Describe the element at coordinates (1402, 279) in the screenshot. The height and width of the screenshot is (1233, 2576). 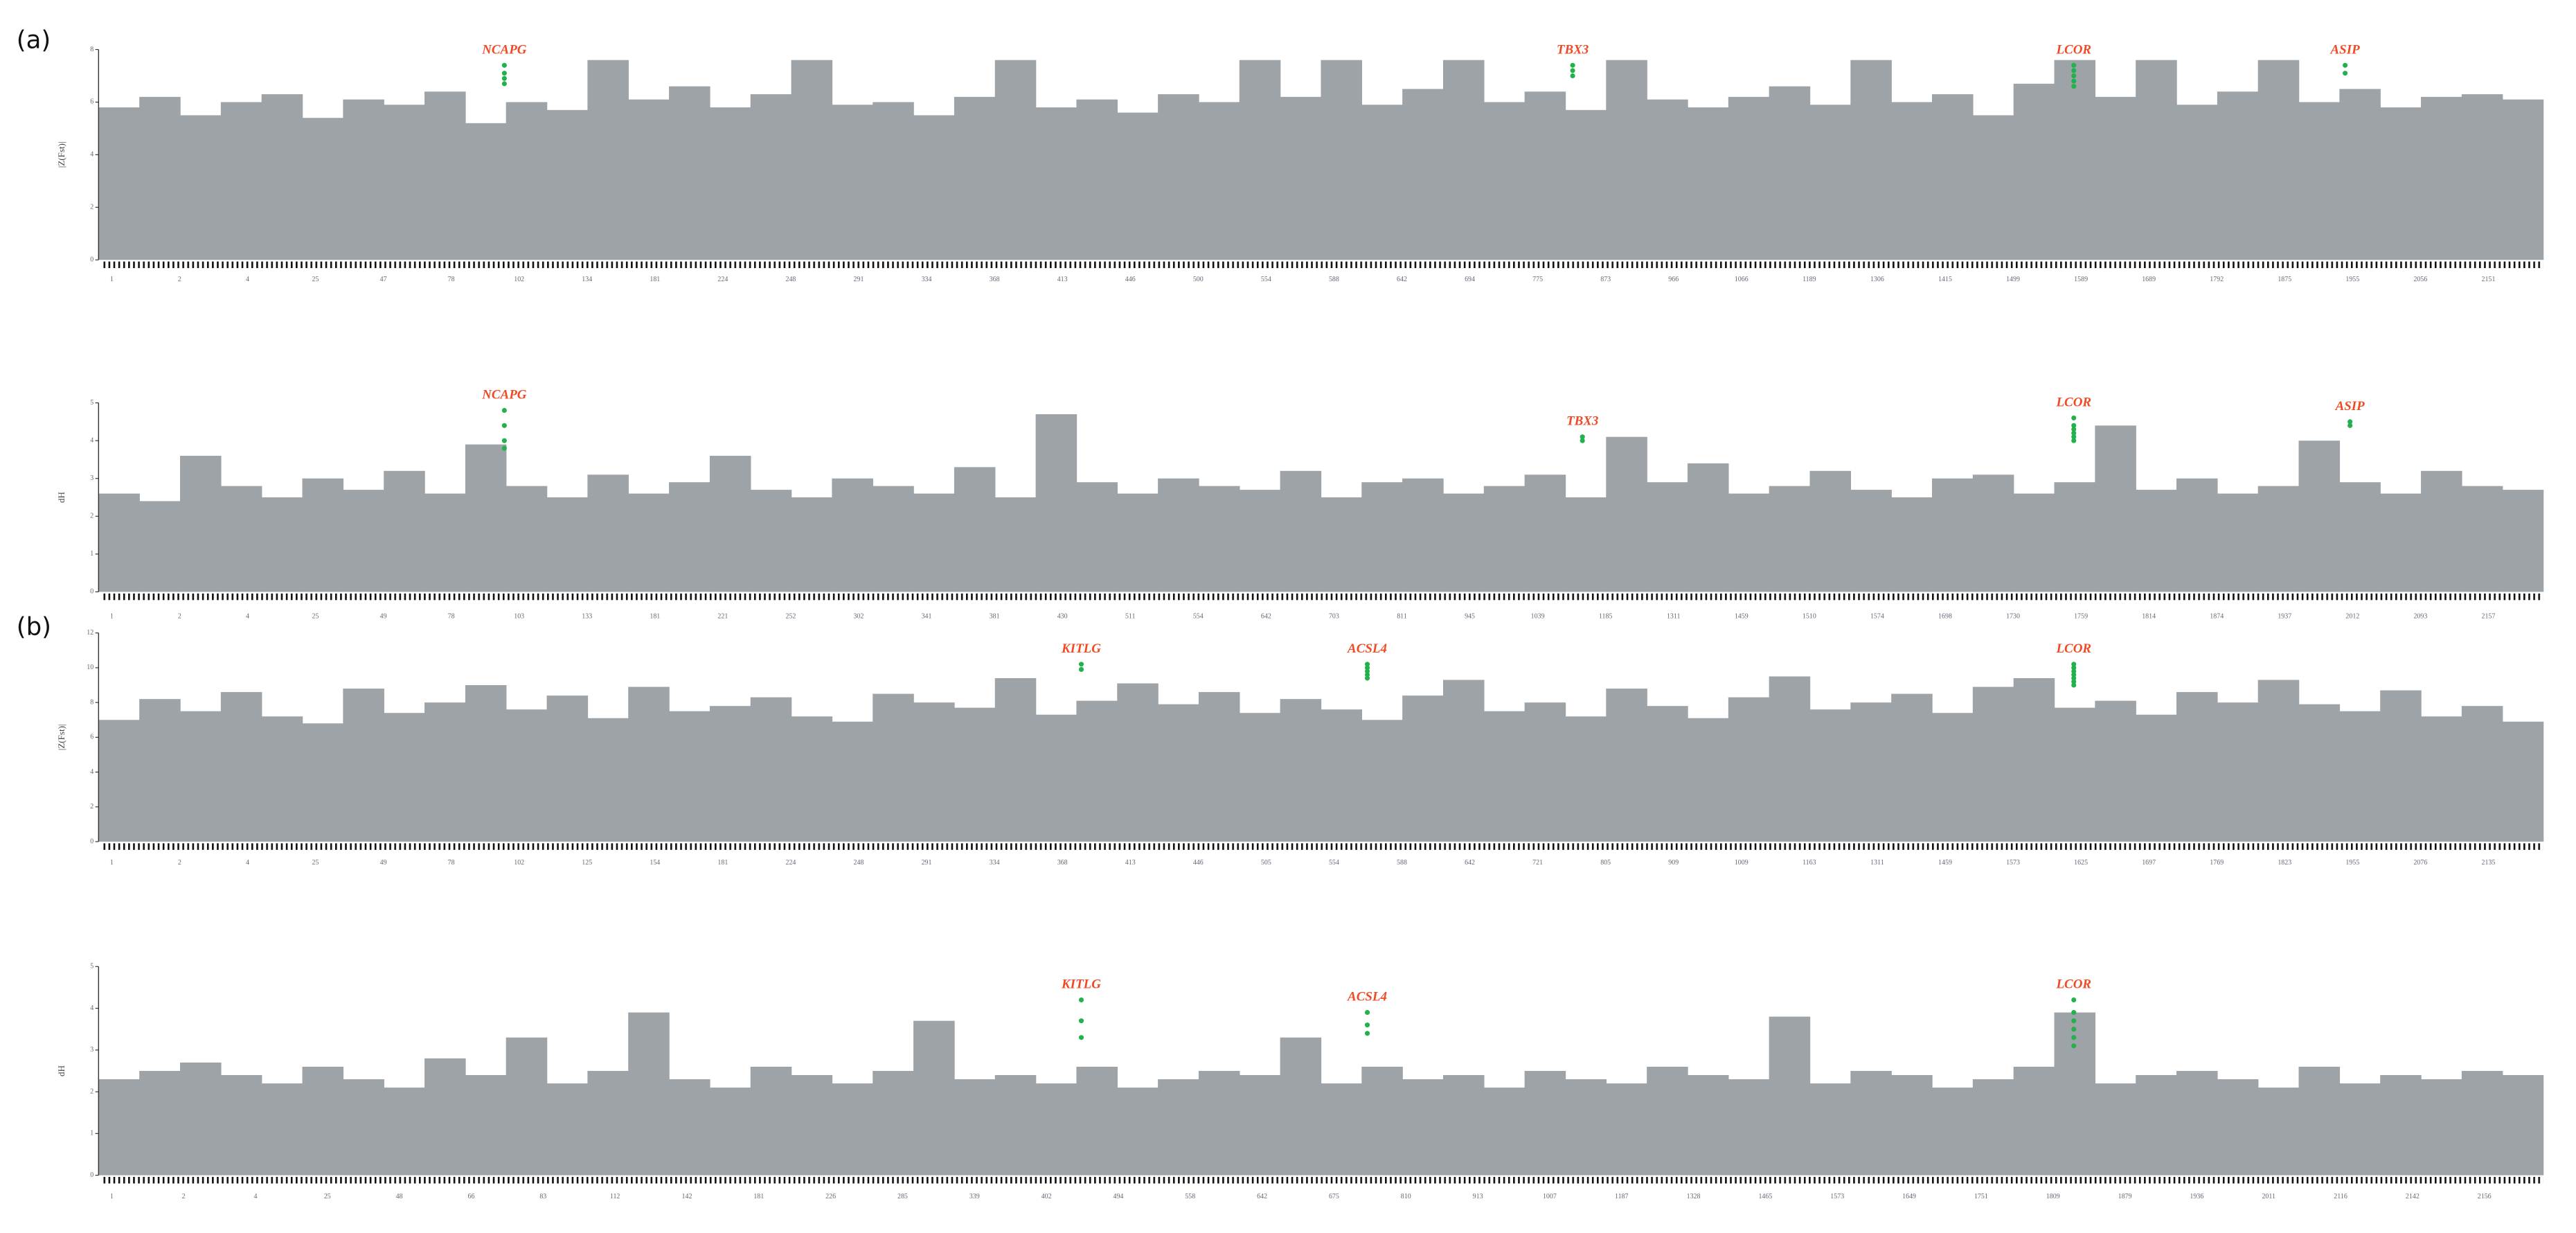
I see `x-tick-label: 642` at that location.